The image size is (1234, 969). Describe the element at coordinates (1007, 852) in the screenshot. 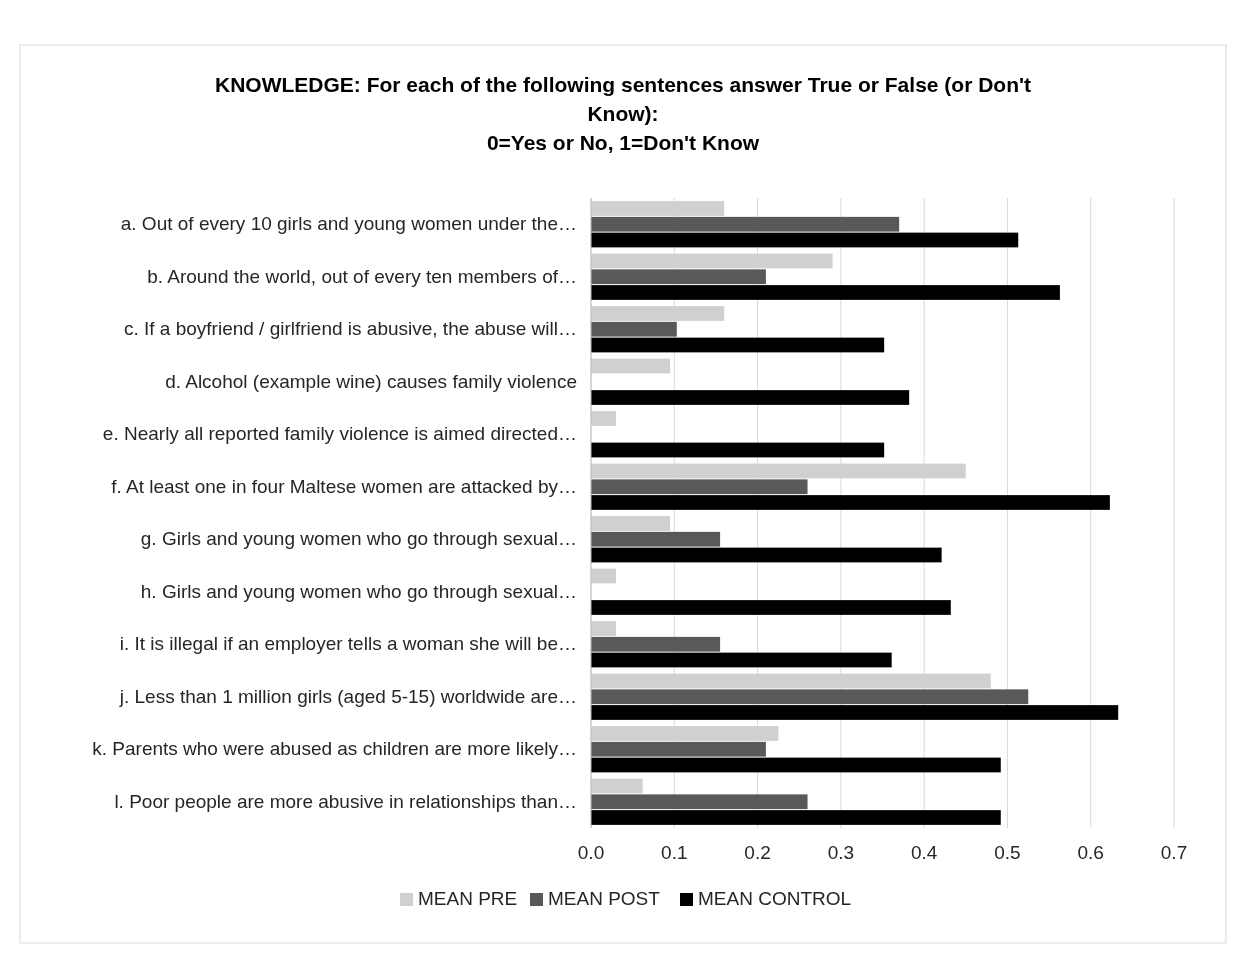

I see `x-tick-label: 0.5` at that location.